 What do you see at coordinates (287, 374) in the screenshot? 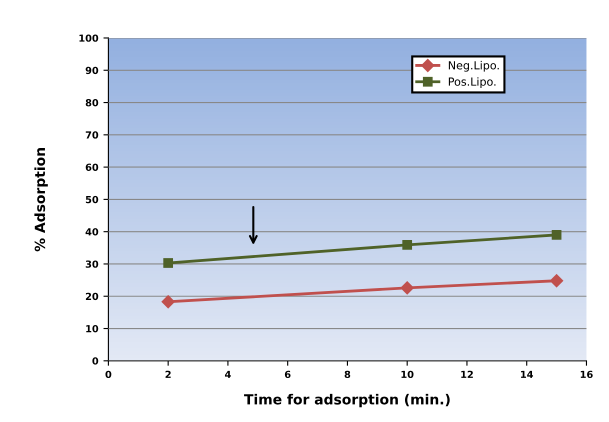
I see `x-tick-label: 6` at bounding box center [287, 374].